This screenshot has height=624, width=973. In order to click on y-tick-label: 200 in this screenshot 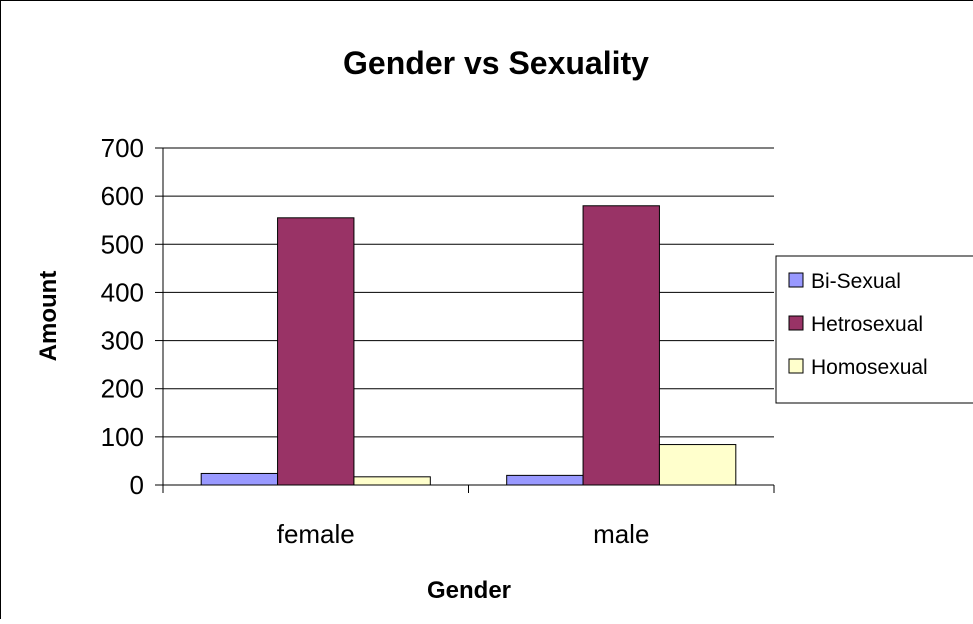, I will do `click(122, 389)`.